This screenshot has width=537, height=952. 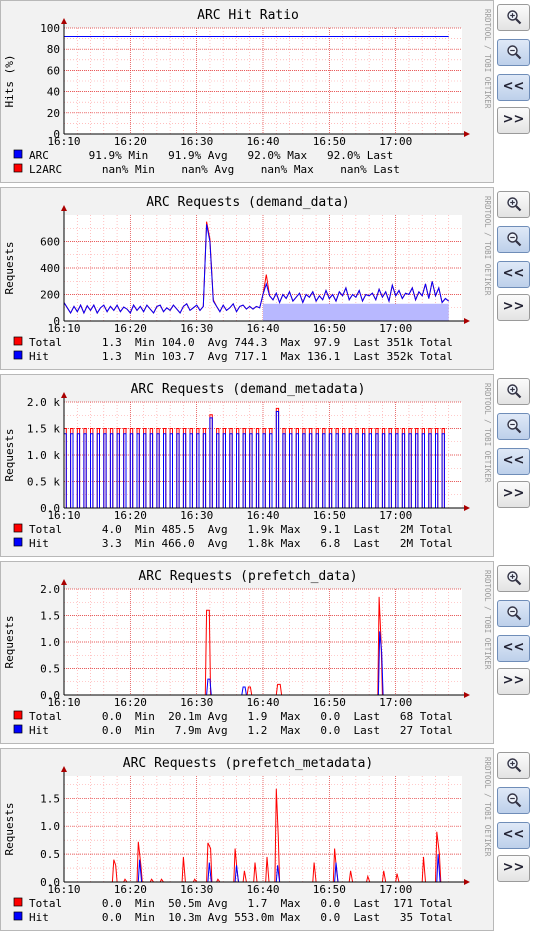 I want to click on chart-title: ARC Requests (prefetch_data), so click(x=247, y=576).